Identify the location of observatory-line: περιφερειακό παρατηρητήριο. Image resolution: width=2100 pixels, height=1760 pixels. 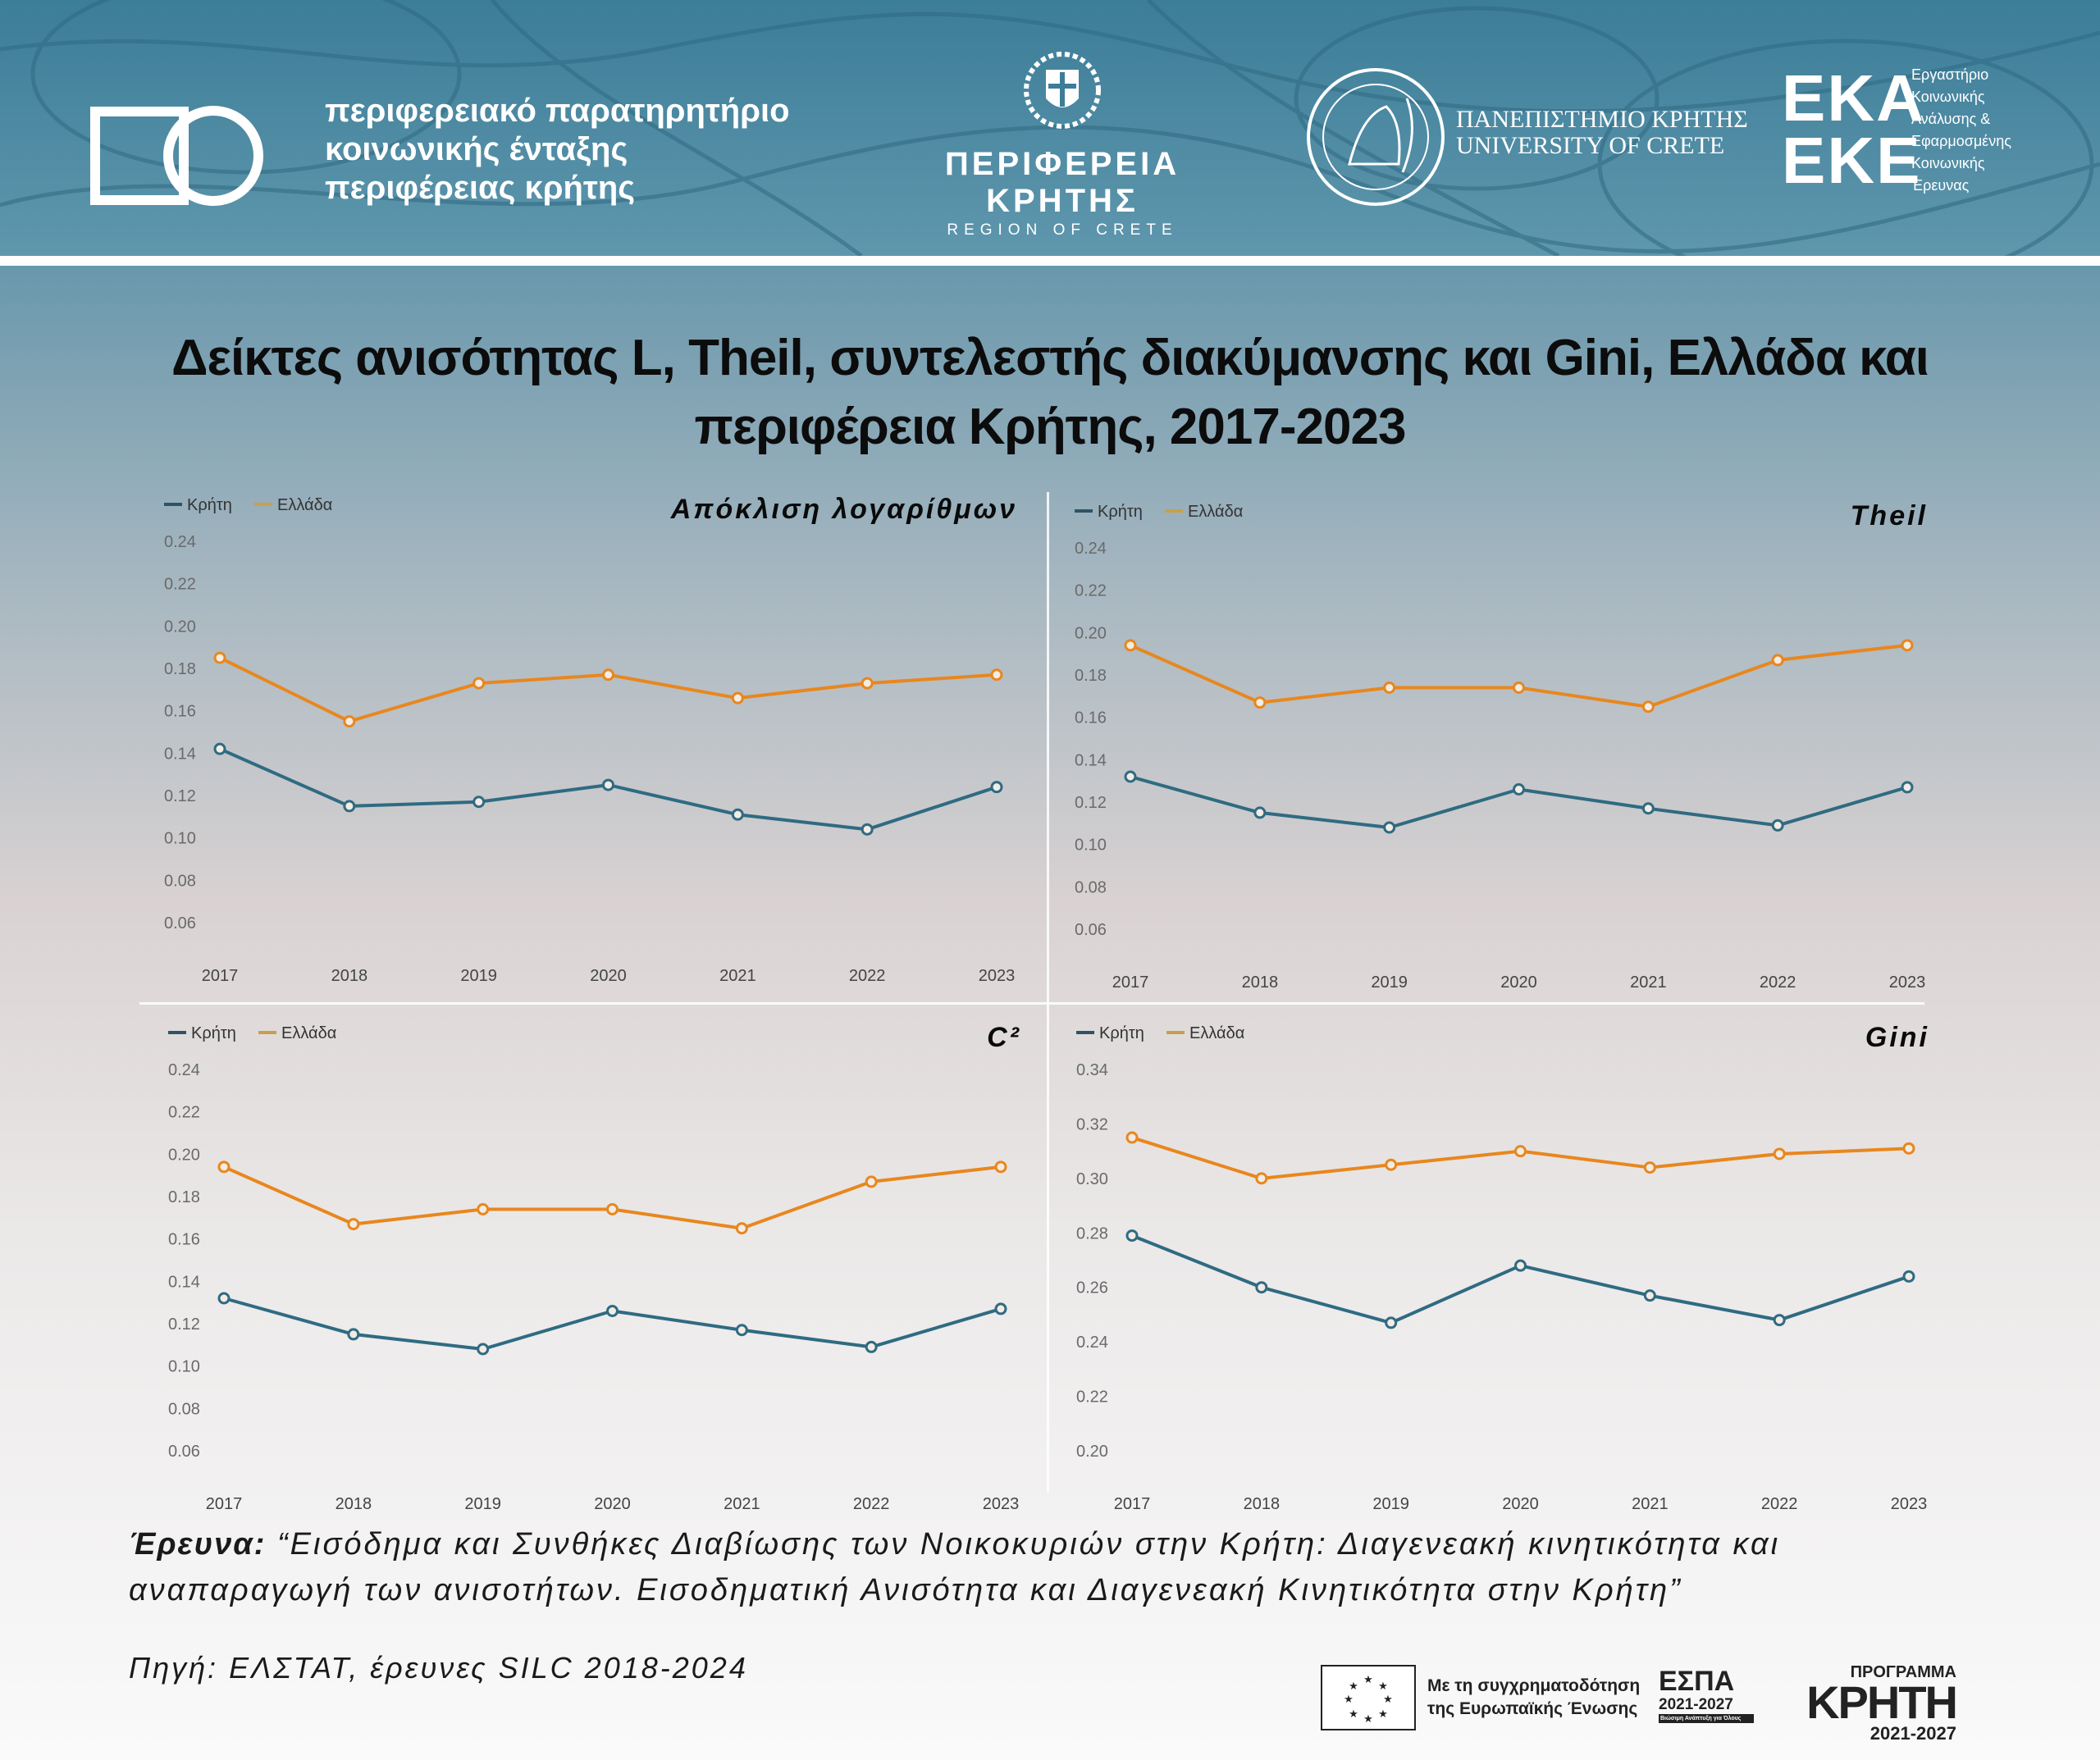
(558, 111).